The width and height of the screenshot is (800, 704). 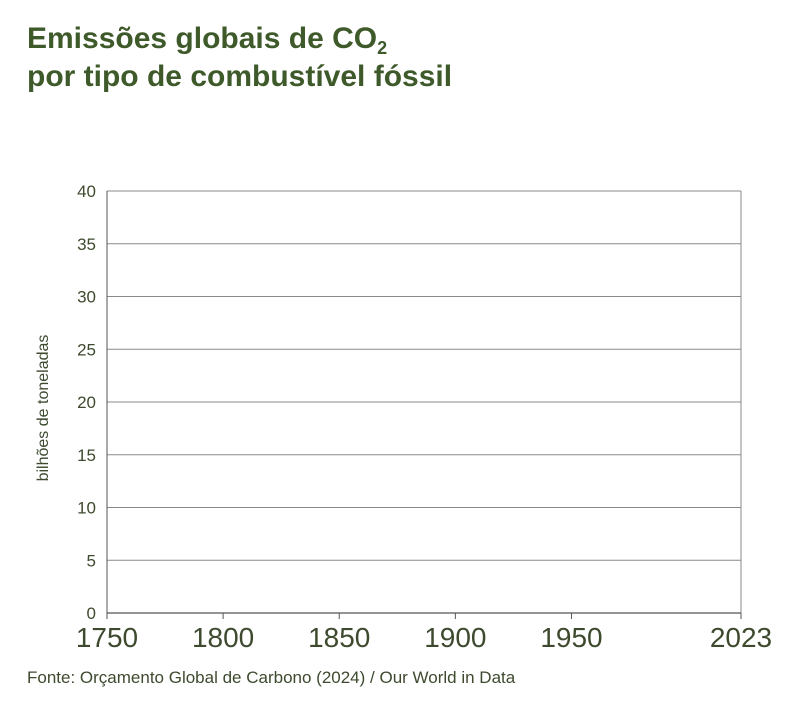 I want to click on y-tick-label-15: 15, so click(x=86, y=455).